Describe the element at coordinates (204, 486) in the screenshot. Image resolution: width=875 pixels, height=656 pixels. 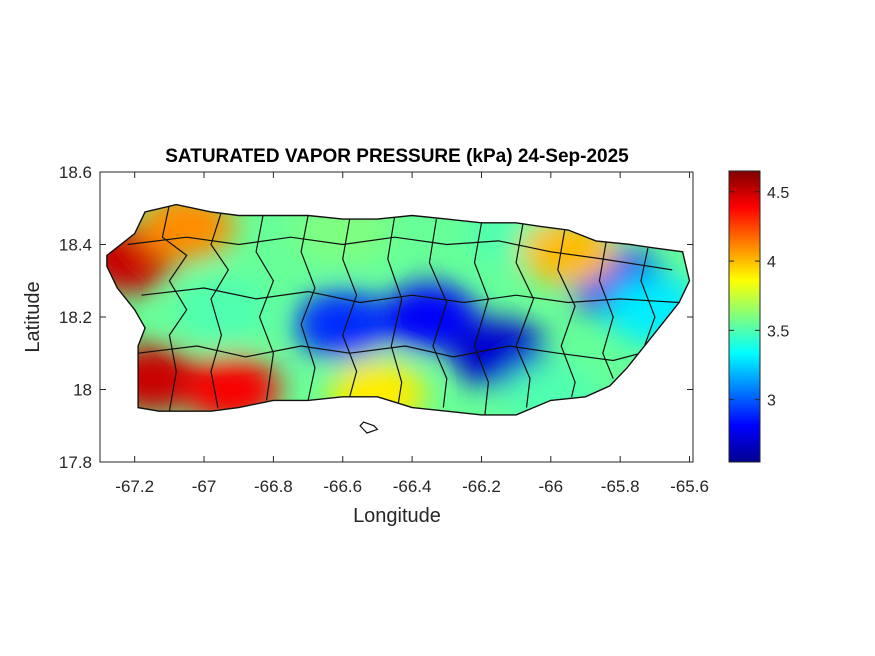
I see `x-tick-label: -67` at that location.